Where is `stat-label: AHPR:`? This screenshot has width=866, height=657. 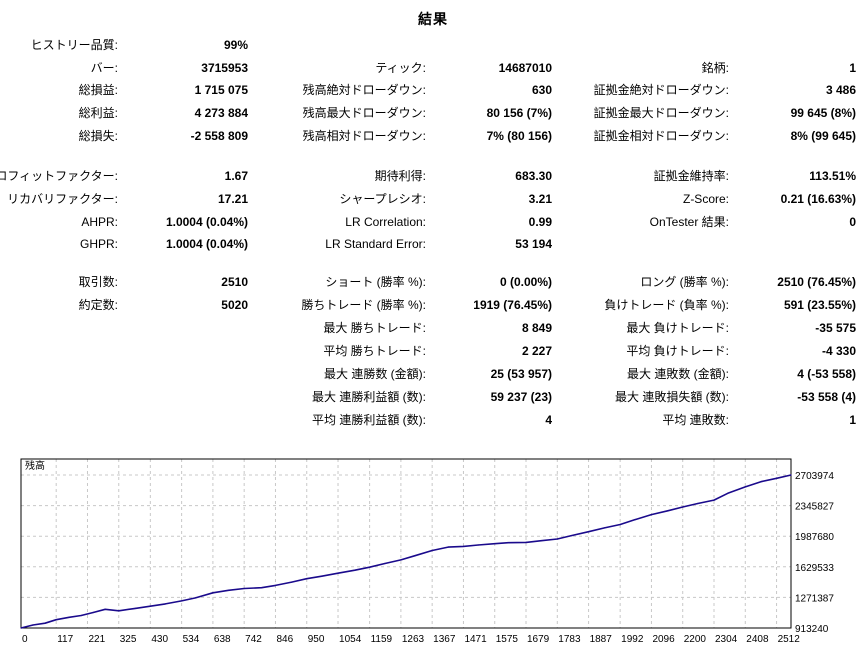
stat-label: AHPR: is located at coordinates (99, 222).